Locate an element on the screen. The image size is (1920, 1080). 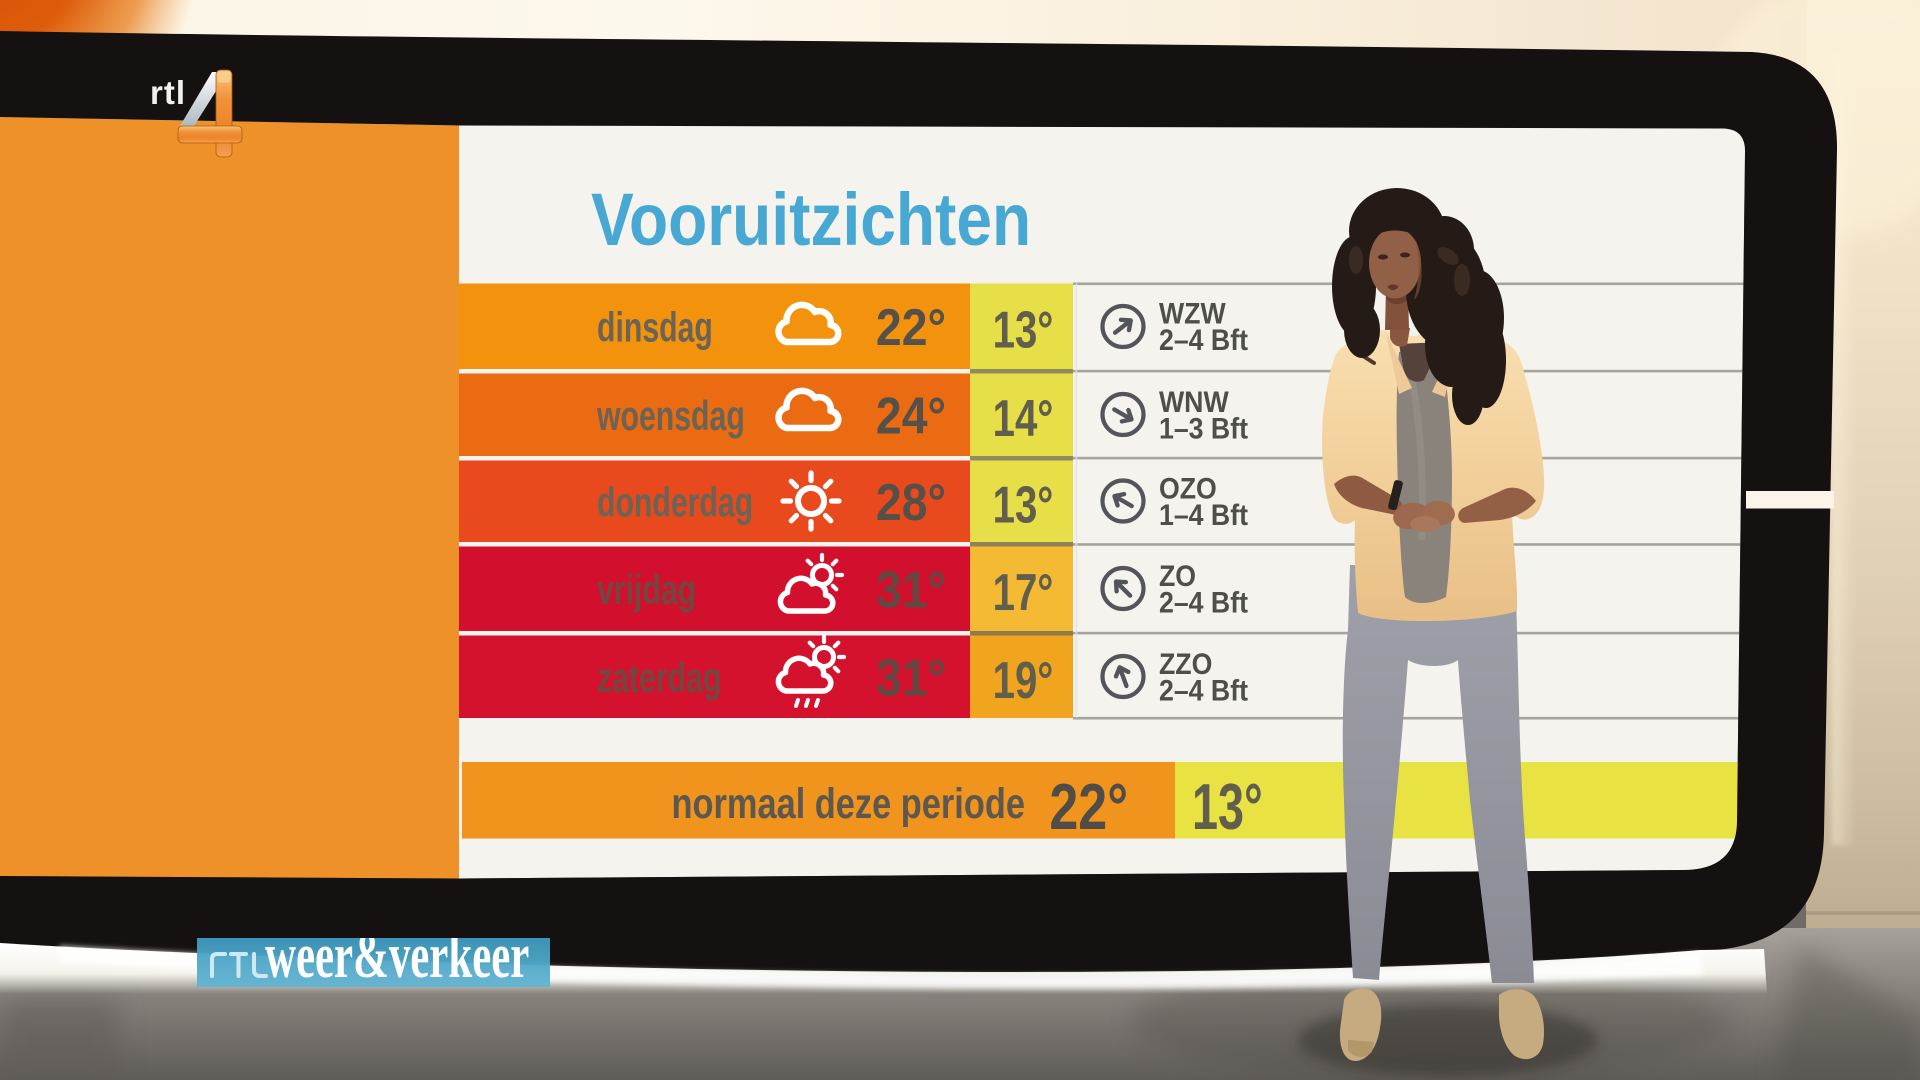
svg-text: 14° is located at coordinates (1023, 418).